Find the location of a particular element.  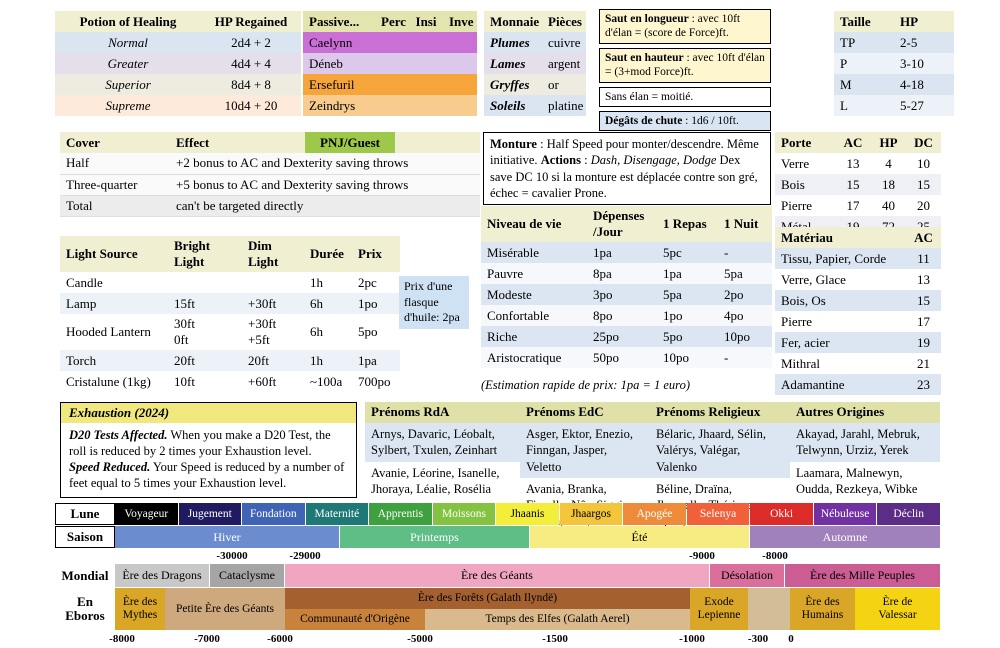

table-header-row: Porte AC HP DC is located at coordinates (858, 142).